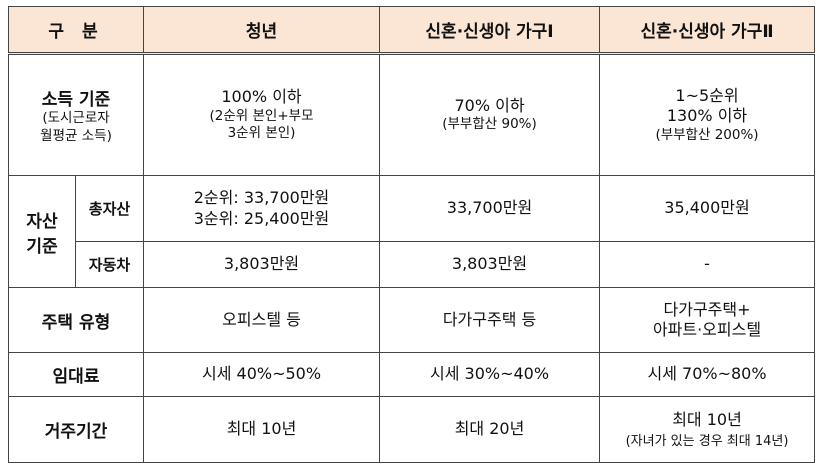  I want to click on assets-label-1: 자산, so click(42, 221).